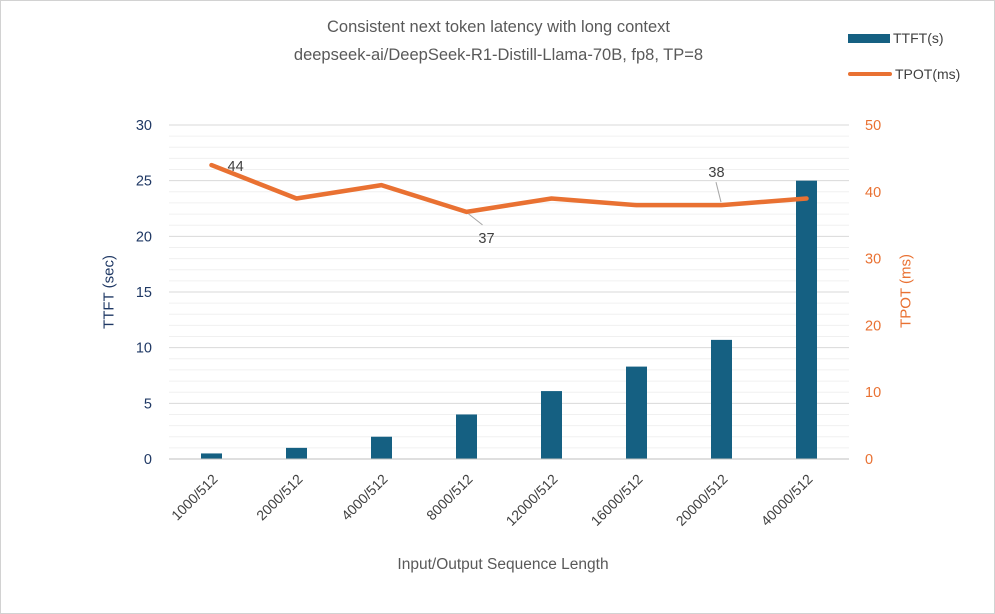  I want to click on y-left-tick-label: 5, so click(148, 404).